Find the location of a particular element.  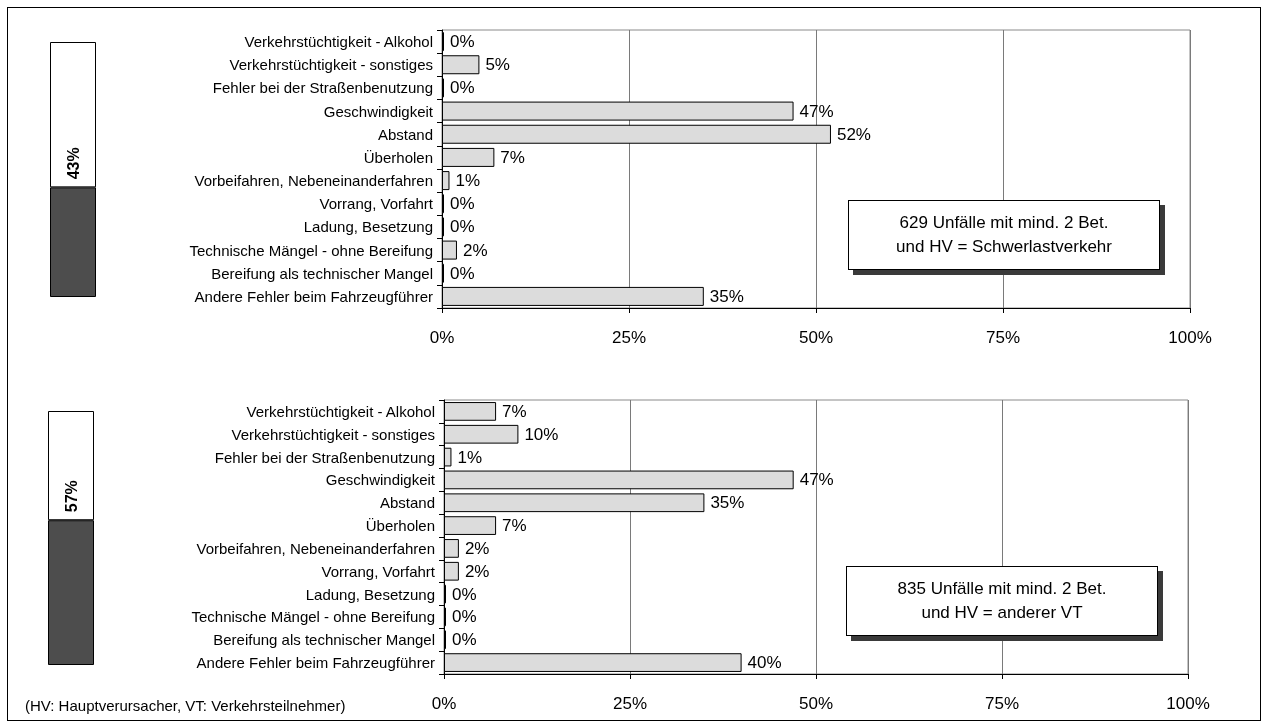

data-label: 10% is located at coordinates (541, 434).